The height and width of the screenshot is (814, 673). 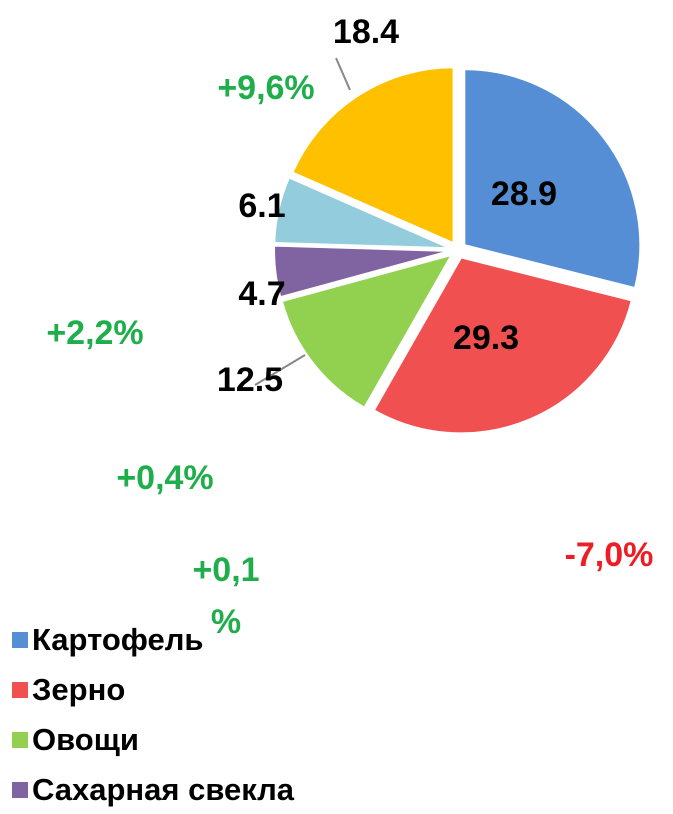 What do you see at coordinates (266, 88) in the screenshot?
I see `annotation: +9,6%` at bounding box center [266, 88].